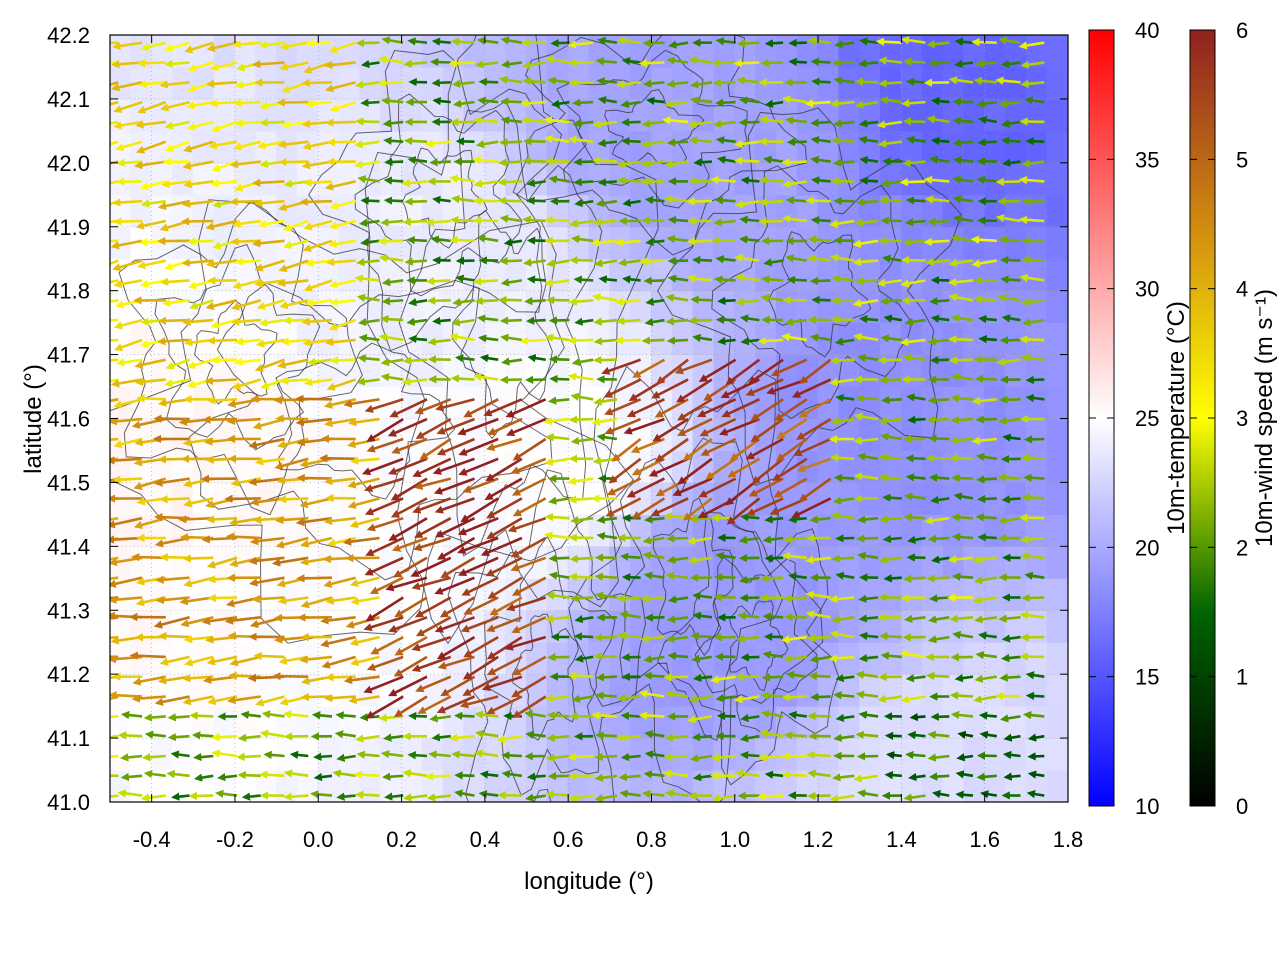 This screenshot has height=960, width=1280. Describe the element at coordinates (401, 839) in the screenshot. I see `x-tick-label: 0.2` at that location.